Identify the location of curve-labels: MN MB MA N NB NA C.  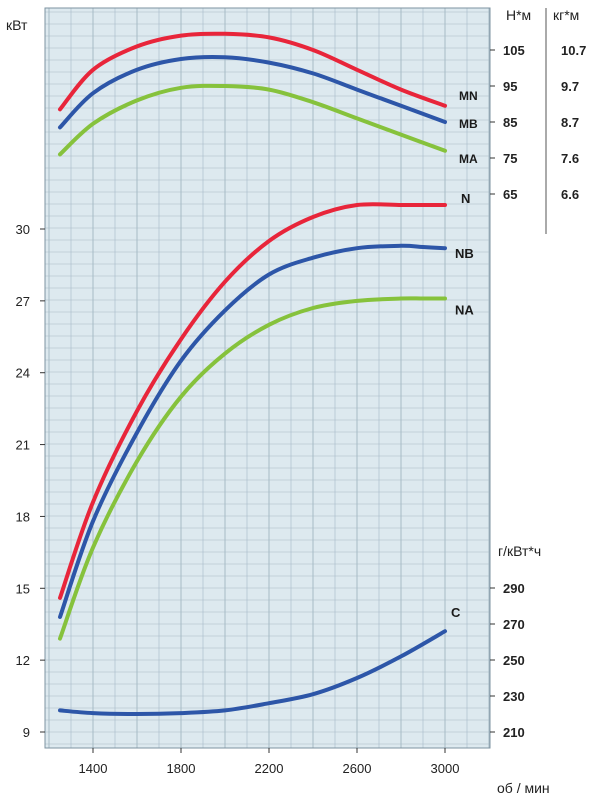
(464, 354).